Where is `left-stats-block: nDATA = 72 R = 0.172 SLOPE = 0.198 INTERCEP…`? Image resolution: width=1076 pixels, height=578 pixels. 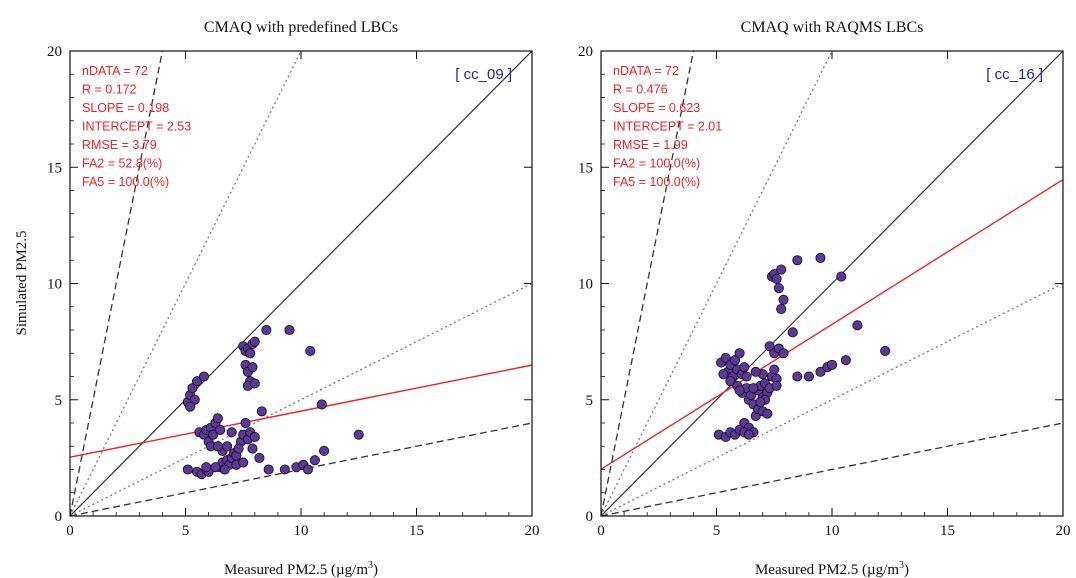
left-stats-block: nDATA = 72 R = 0.172 SLOPE = 0.198 INTERCEP… is located at coordinates (136, 126).